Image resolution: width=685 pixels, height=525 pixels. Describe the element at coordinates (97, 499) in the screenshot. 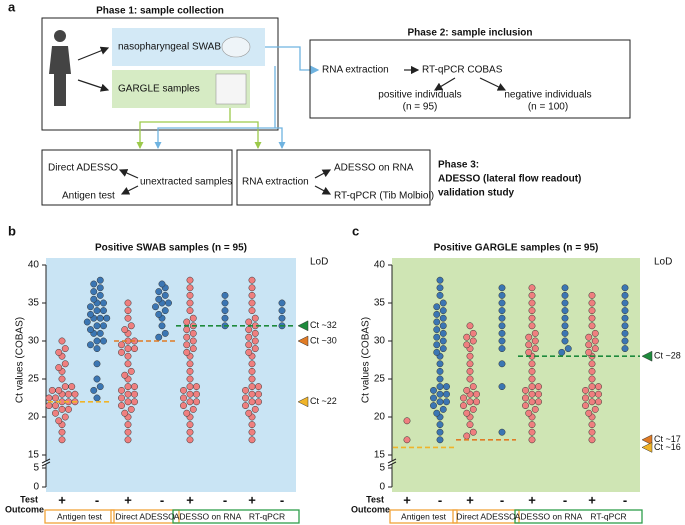

I see `outcome-label: -` at that location.